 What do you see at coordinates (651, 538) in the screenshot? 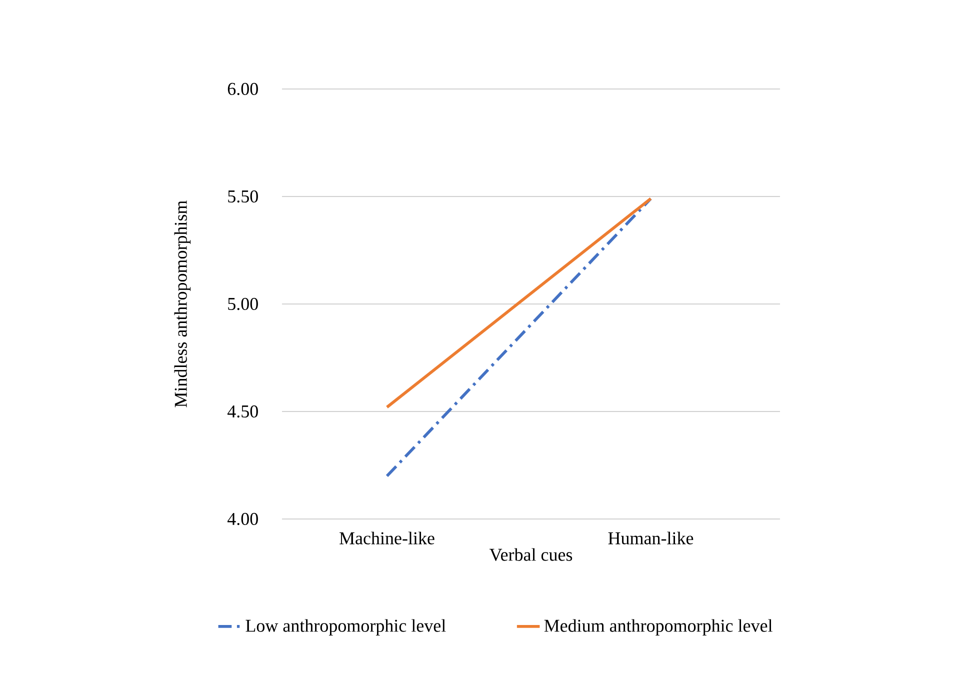
I see `x-tick-label: Human-like` at bounding box center [651, 538].